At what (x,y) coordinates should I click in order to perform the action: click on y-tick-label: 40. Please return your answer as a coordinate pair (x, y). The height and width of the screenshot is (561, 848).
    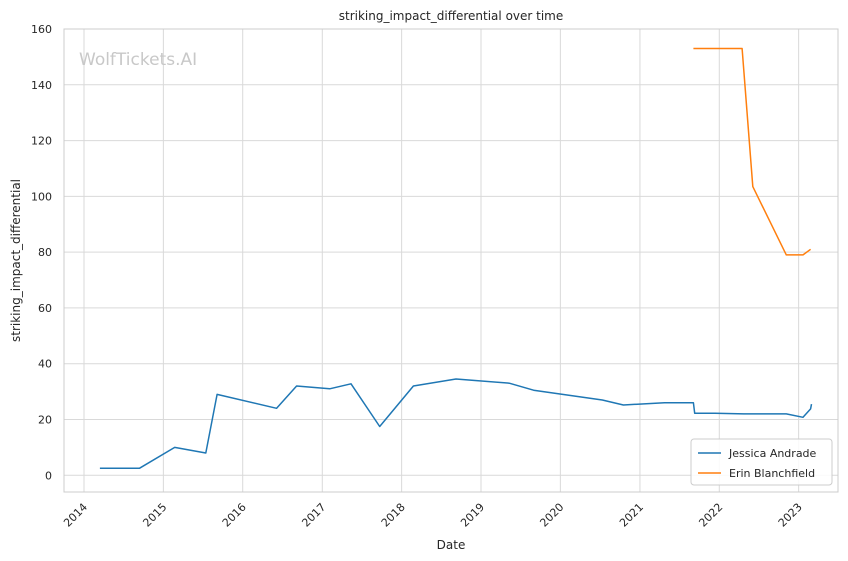
    Looking at the image, I should click on (45, 364).